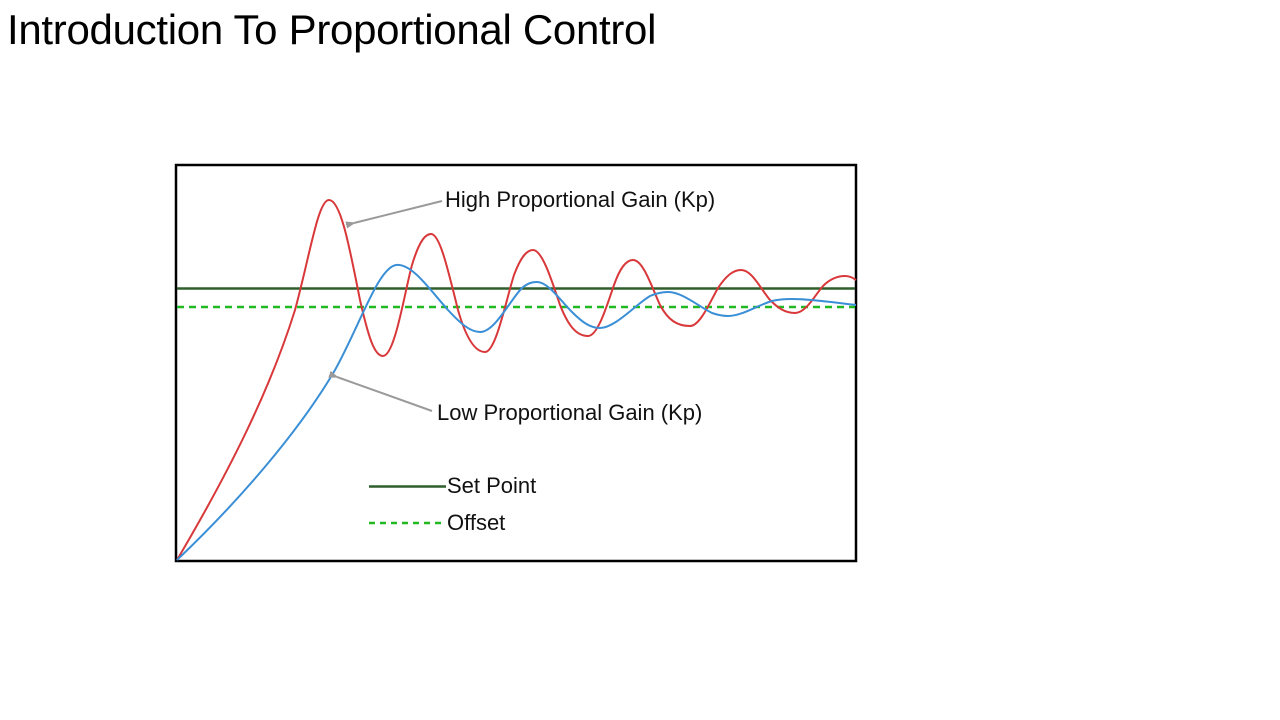 This screenshot has width=1280, height=720. I want to click on legend-set-point-label: Set Point, so click(492, 485).